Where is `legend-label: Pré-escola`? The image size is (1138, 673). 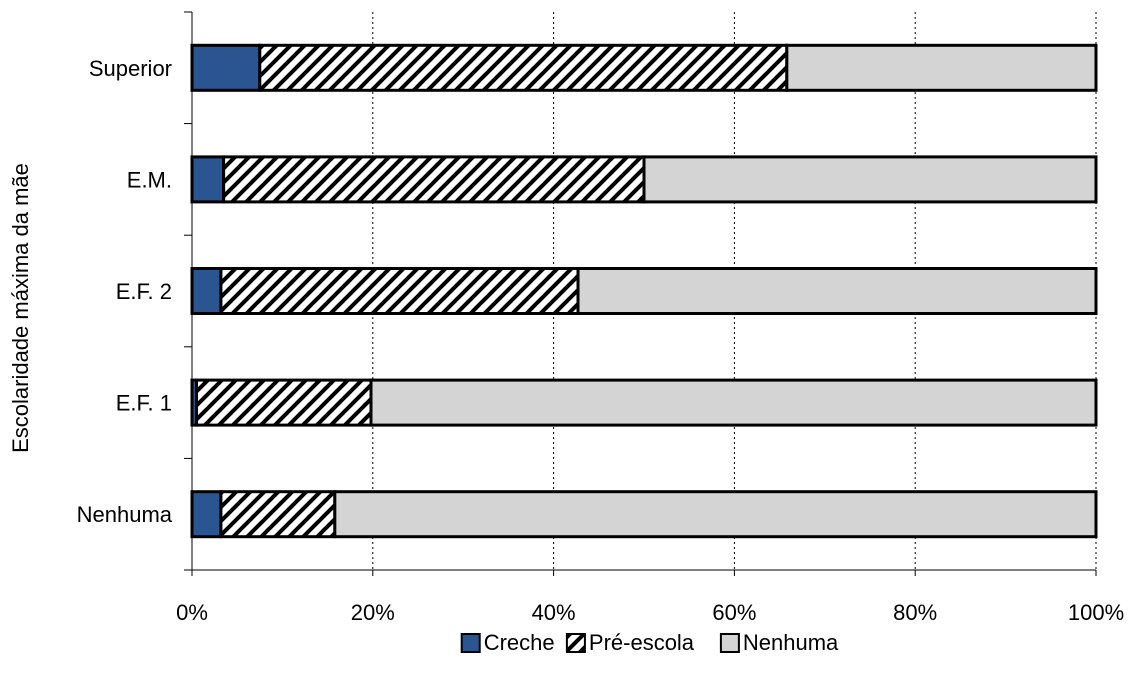 legend-label: Pré-escola is located at coordinates (642, 642).